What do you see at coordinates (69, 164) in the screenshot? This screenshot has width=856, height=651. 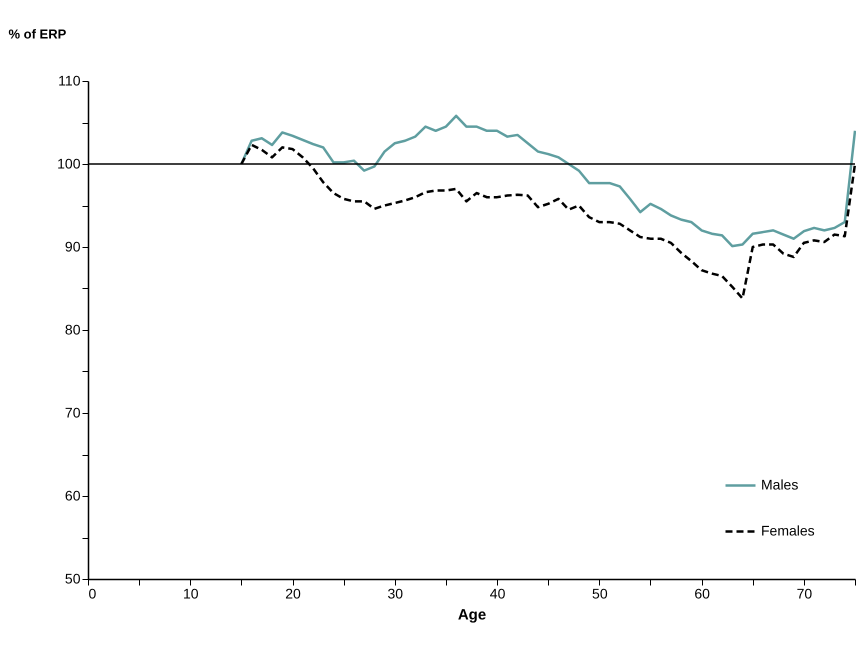 I see `y-tick-label: 100` at bounding box center [69, 164].